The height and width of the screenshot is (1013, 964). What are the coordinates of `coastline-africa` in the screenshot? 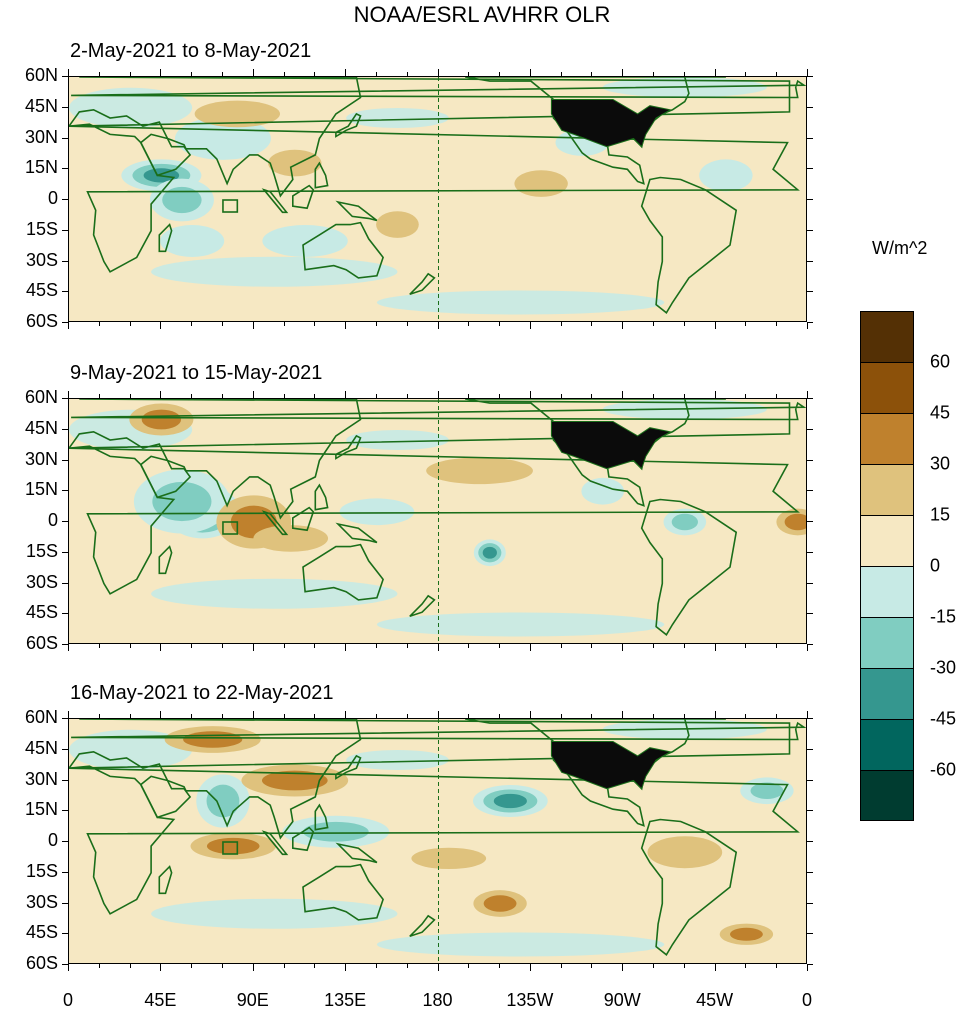 It's located at (434, 520).